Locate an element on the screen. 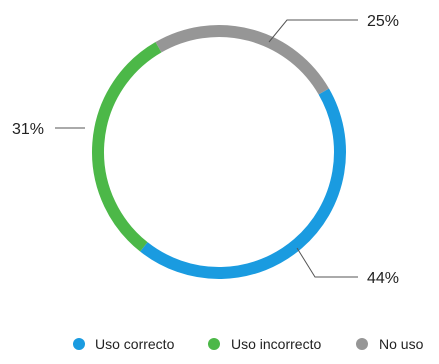 The height and width of the screenshot is (364, 439). legend-label-no-uso: No uso is located at coordinates (401, 344).